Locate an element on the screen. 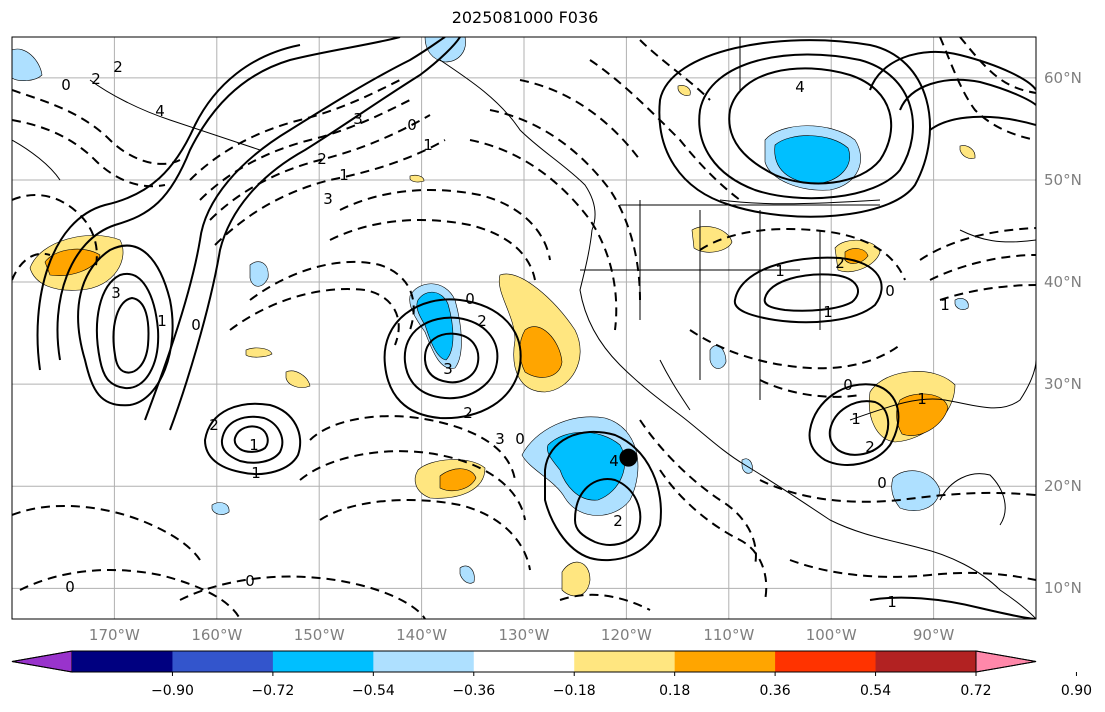 This screenshot has width=1105, height=712. longitude-tick-label: 140°W is located at coordinates (422, 635).